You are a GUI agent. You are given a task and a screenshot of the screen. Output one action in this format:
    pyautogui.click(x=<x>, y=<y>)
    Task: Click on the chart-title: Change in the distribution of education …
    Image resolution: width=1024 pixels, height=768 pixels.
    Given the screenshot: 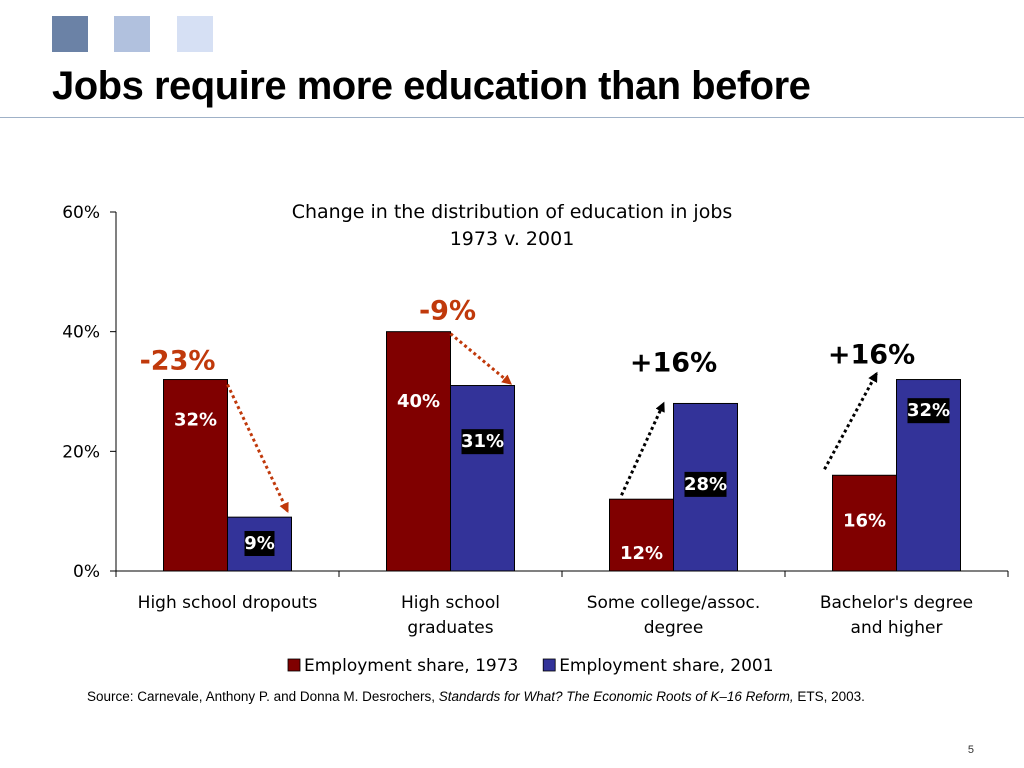 What is the action you would take?
    pyautogui.click(x=512, y=212)
    